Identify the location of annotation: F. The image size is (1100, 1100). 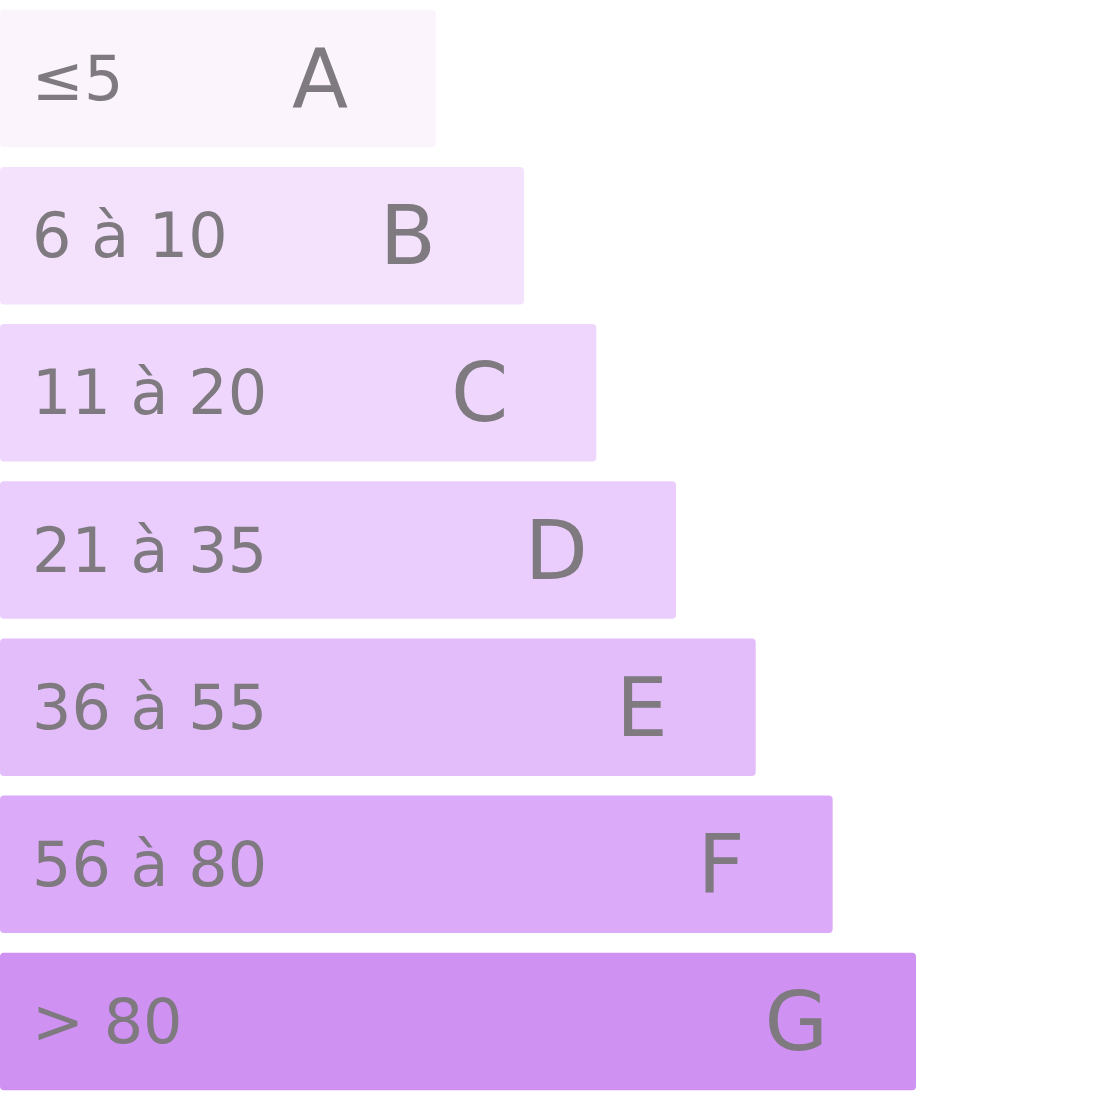
(721, 864).